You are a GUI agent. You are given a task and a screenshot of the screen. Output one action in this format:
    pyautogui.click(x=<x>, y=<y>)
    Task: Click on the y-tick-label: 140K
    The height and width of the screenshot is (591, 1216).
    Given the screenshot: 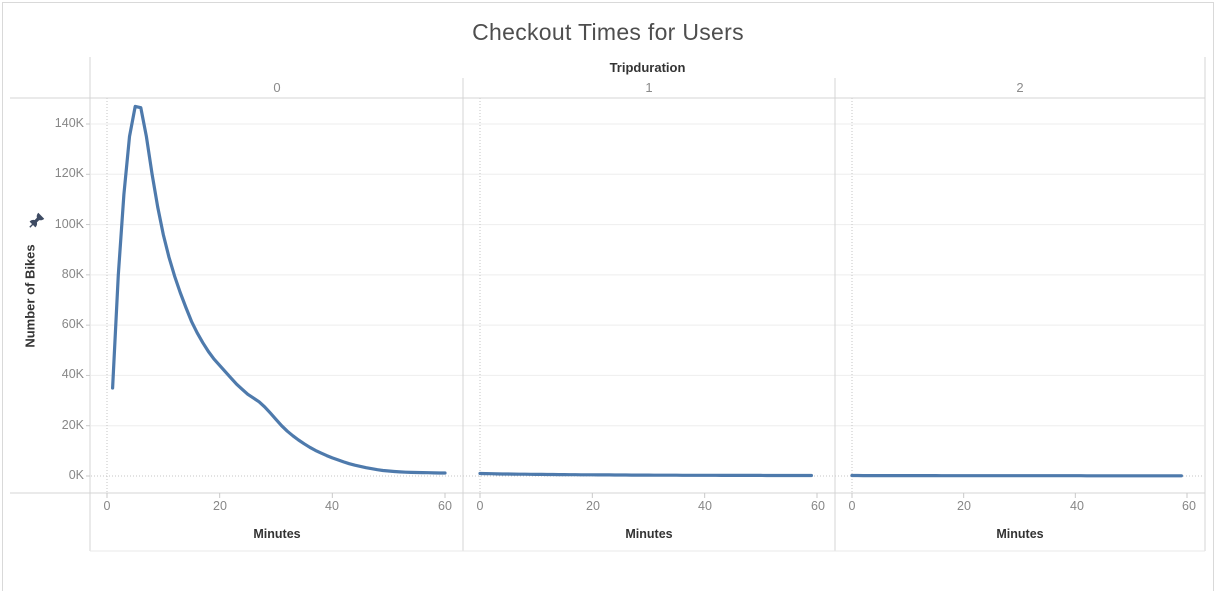 What is the action you would take?
    pyautogui.click(x=69, y=123)
    